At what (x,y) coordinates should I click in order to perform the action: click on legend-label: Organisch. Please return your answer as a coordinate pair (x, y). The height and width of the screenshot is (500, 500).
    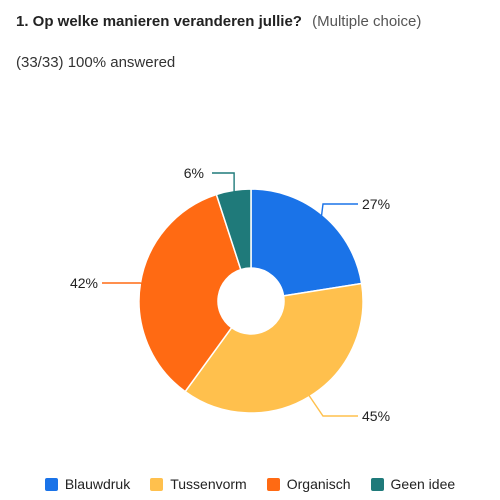
    Looking at the image, I should click on (318, 484).